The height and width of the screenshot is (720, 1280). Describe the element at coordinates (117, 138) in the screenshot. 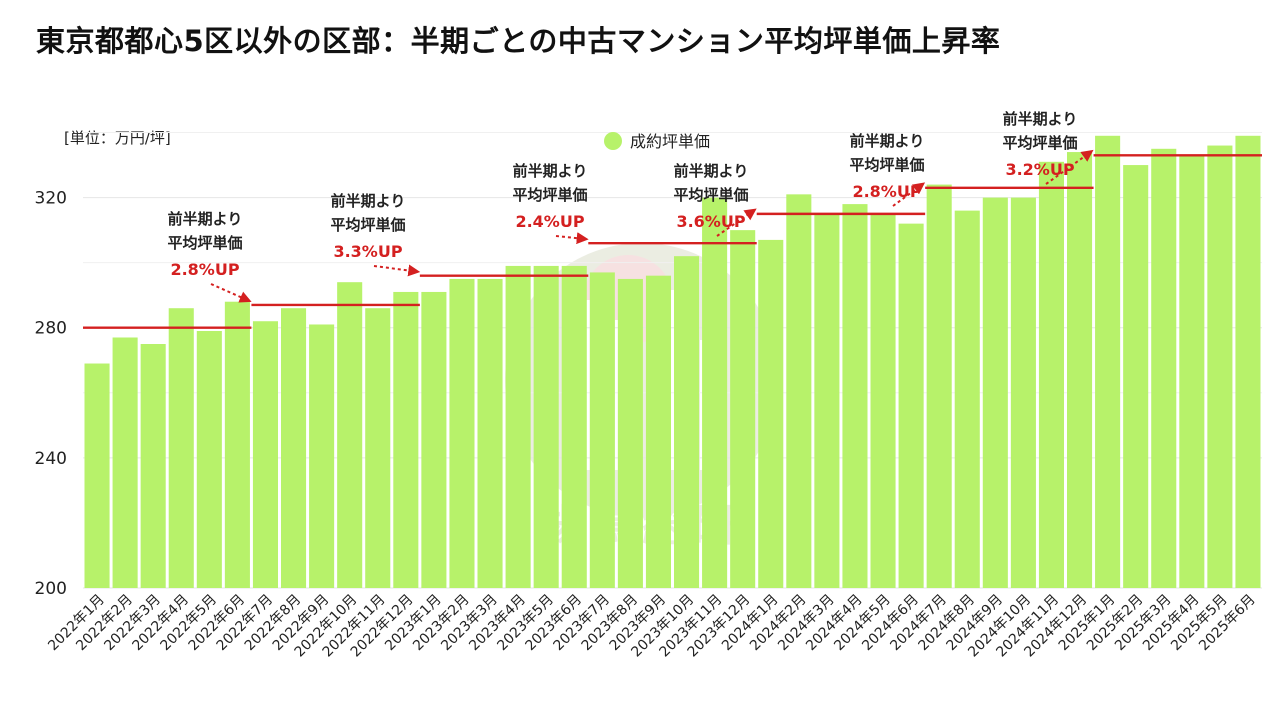

I see `unit-label: [単位：万円/坪]` at that location.